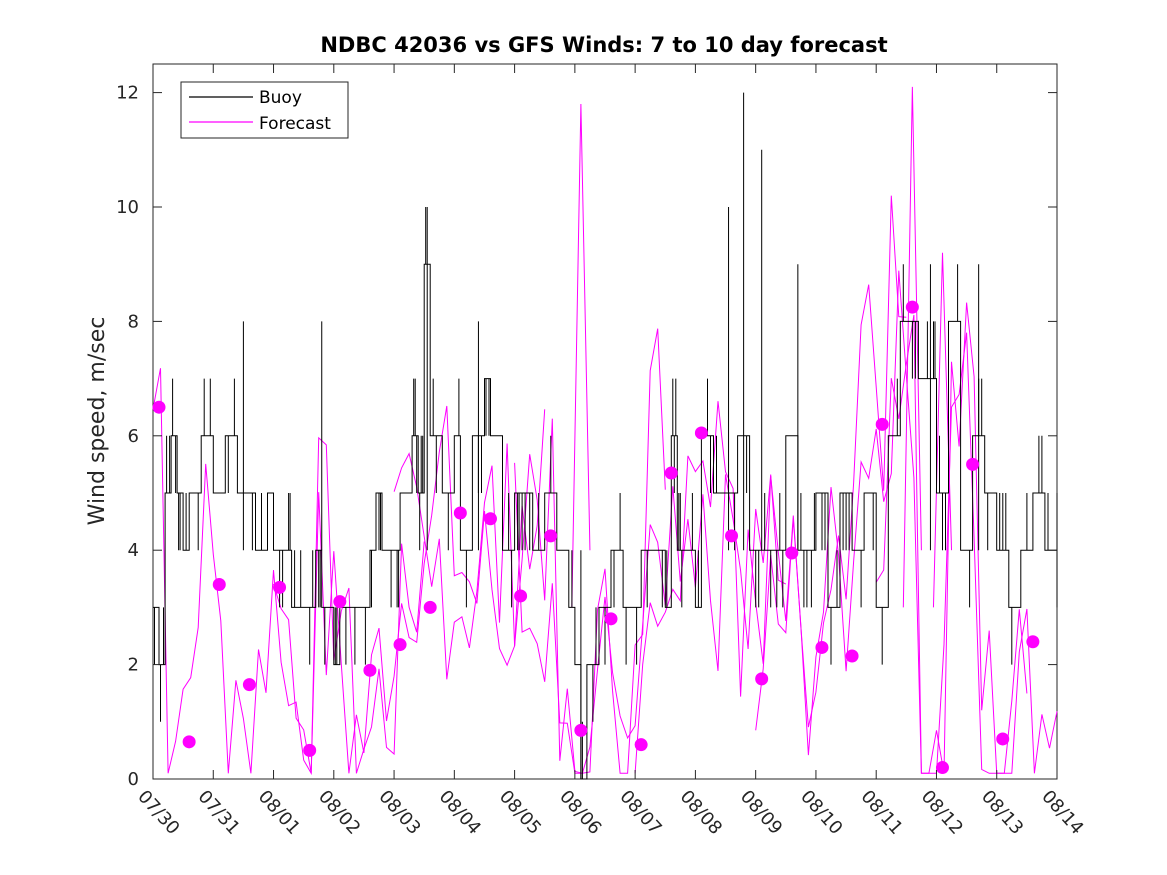  What do you see at coordinates (520, 812) in the screenshot?
I see `x-tick-label: 08/05` at bounding box center [520, 812].